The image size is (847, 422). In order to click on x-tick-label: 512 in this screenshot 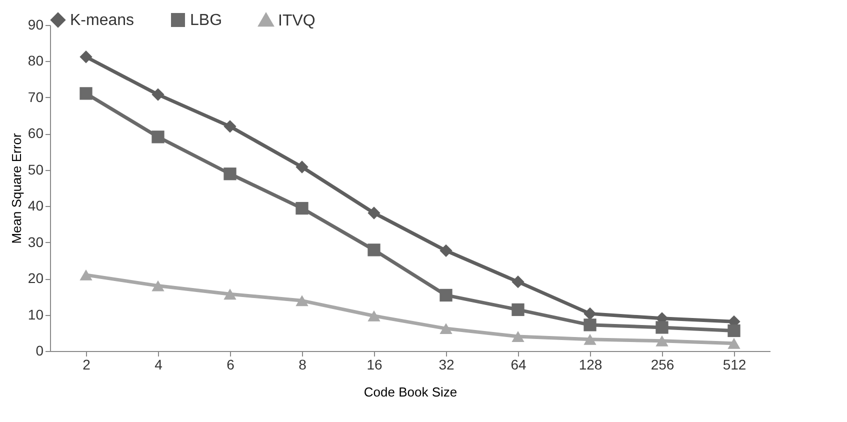, I will do `click(734, 364)`.